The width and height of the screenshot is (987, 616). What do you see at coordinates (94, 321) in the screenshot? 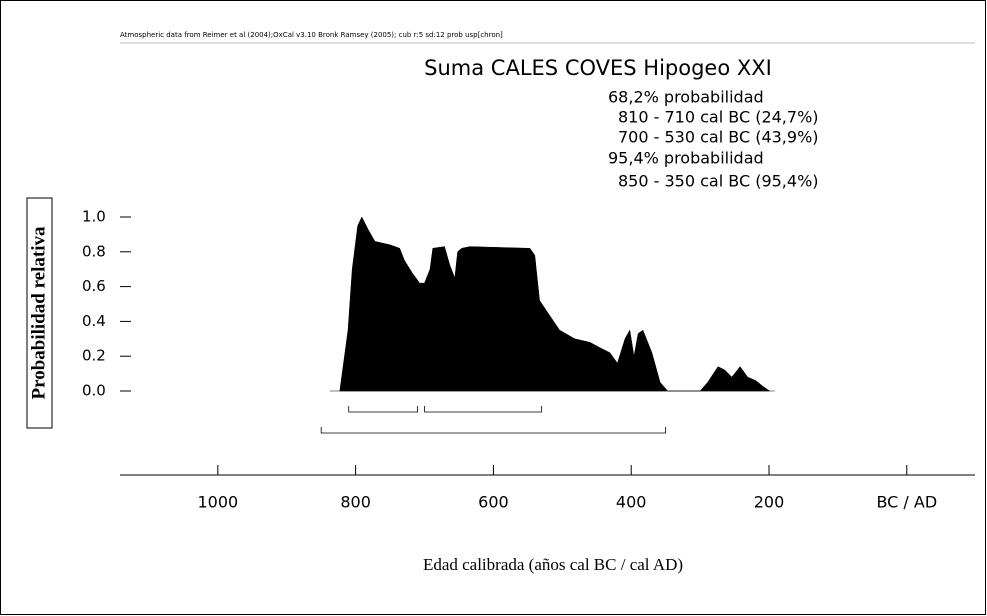
I see `y-tick-label: 0.4` at bounding box center [94, 321].